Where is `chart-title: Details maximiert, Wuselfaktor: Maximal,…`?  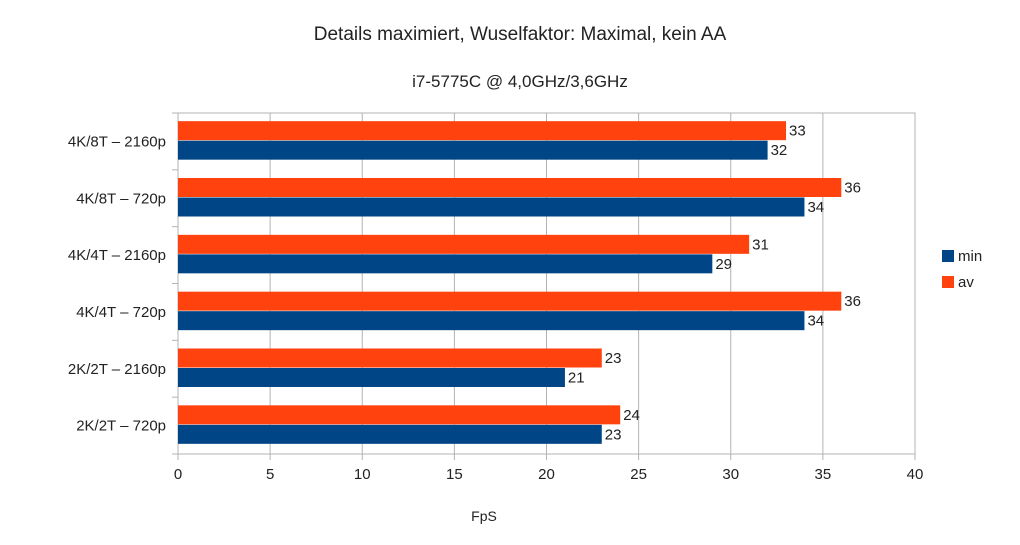 chart-title: Details maximiert, Wuselfaktor: Maximal,… is located at coordinates (520, 34).